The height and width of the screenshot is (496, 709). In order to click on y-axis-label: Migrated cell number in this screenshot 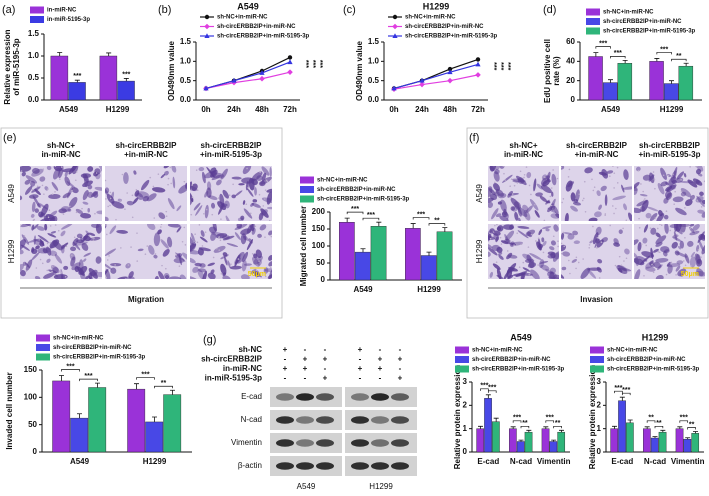, I will do `click(303, 246)`.